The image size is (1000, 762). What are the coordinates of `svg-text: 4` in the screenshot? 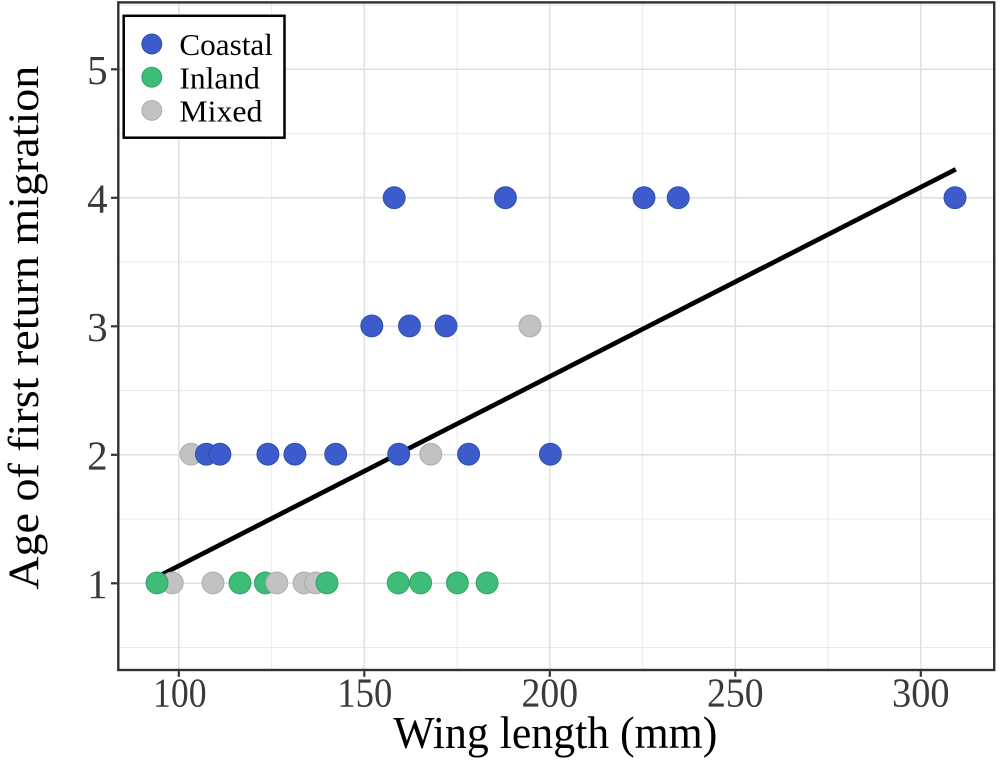 It's located at (97, 199).